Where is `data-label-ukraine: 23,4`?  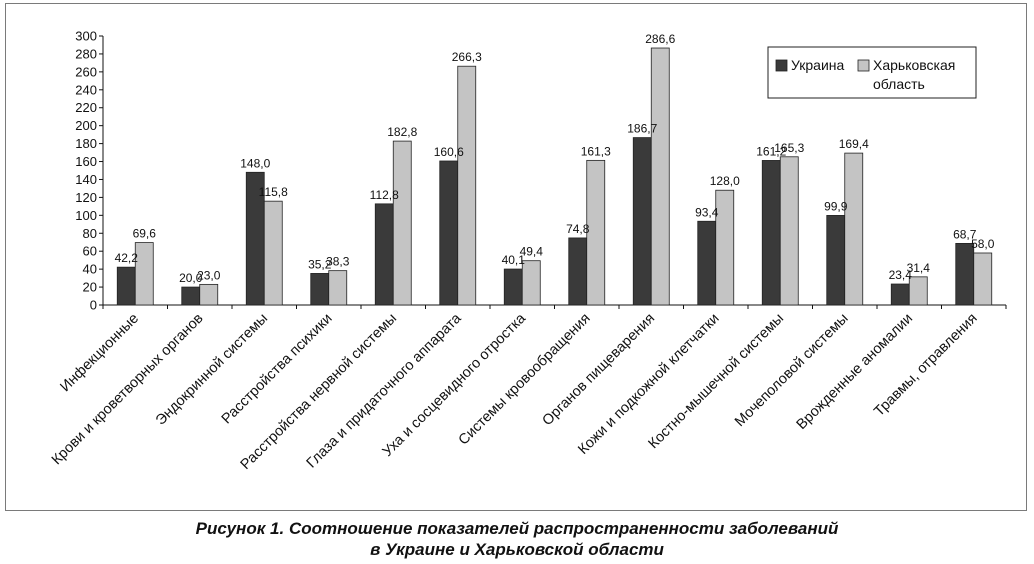 data-label-ukraine: 23,4 is located at coordinates (901, 275).